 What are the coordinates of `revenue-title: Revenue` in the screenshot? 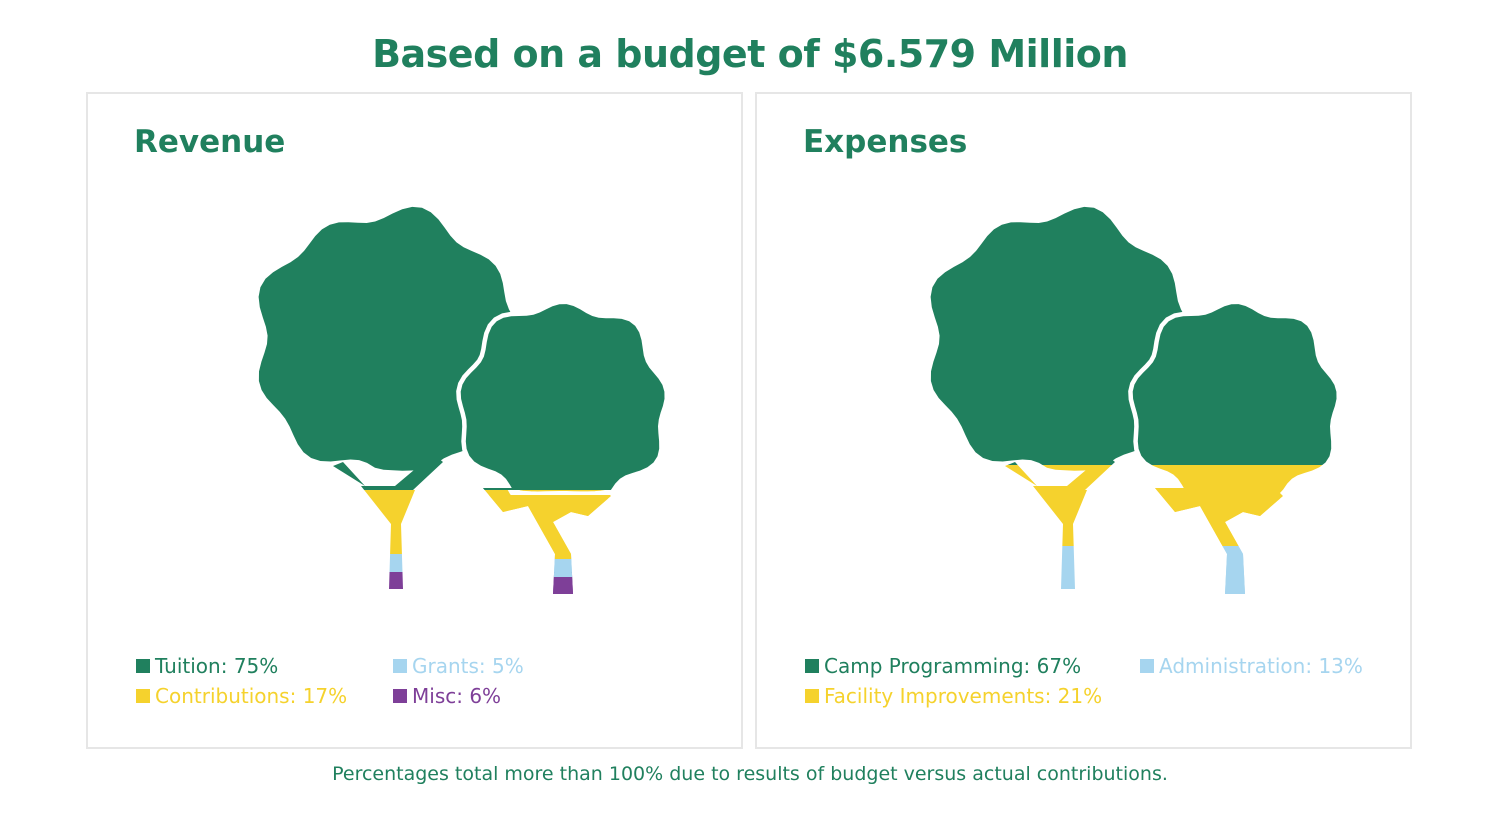 It's located at (210, 142).